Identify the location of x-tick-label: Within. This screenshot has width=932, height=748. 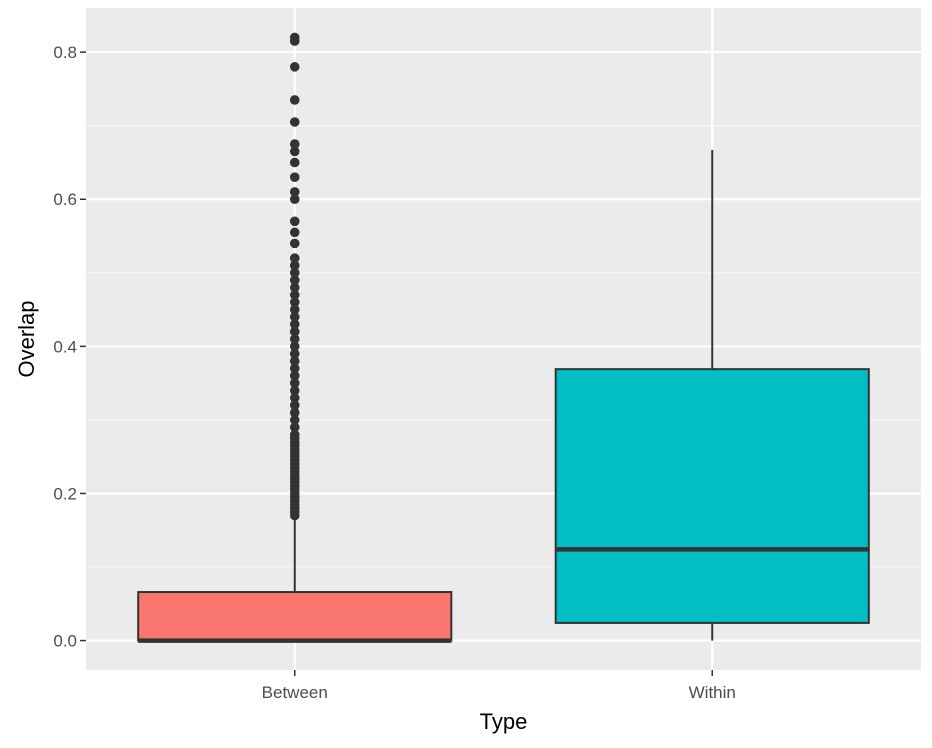
(712, 692).